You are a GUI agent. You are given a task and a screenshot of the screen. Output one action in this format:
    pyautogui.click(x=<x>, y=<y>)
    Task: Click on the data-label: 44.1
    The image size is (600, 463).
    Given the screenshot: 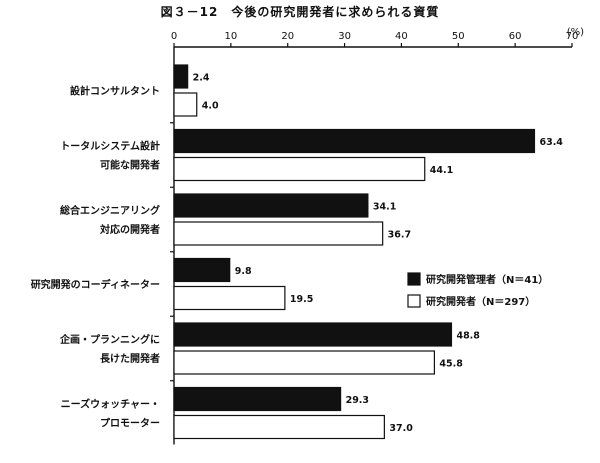 What is the action you would take?
    pyautogui.click(x=441, y=170)
    